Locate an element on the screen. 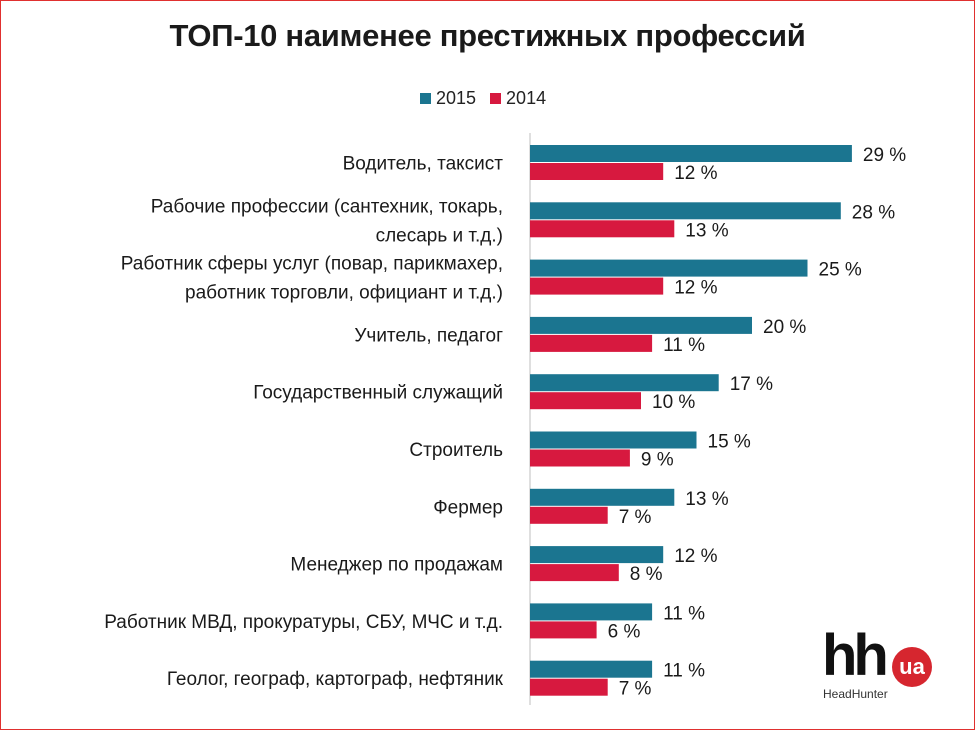  legend-item-2014: 2014 is located at coordinates (518, 98).